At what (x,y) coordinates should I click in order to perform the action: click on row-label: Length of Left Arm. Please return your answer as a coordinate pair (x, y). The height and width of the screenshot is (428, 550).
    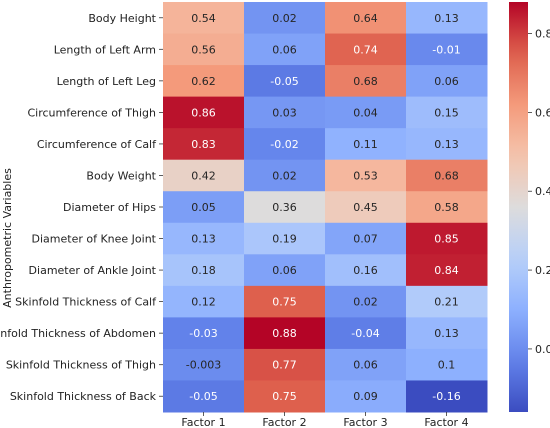
    Looking at the image, I should click on (105, 49).